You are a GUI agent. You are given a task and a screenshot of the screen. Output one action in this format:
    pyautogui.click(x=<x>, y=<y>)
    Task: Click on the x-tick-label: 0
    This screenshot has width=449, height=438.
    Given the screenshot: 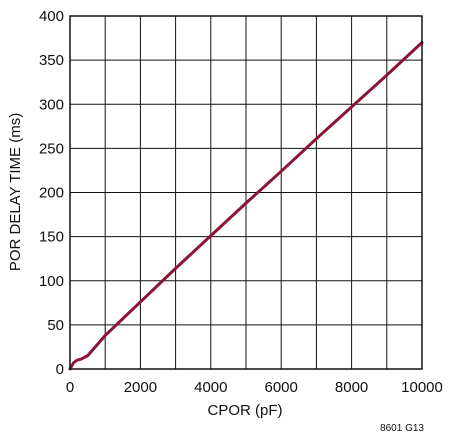 What is the action you would take?
    pyautogui.click(x=70, y=387)
    